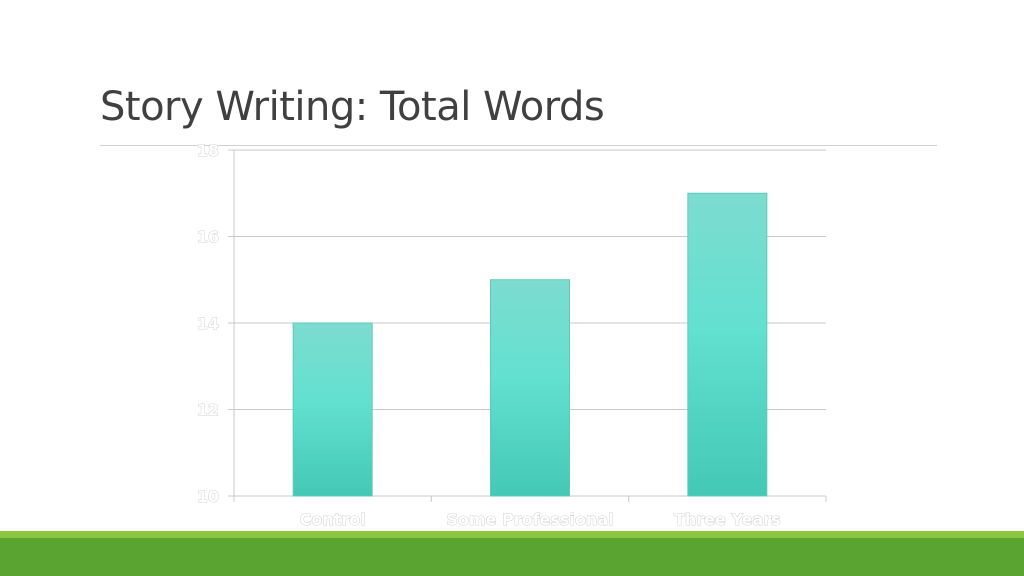  I want to click on x-category-label: Control, so click(333, 519).